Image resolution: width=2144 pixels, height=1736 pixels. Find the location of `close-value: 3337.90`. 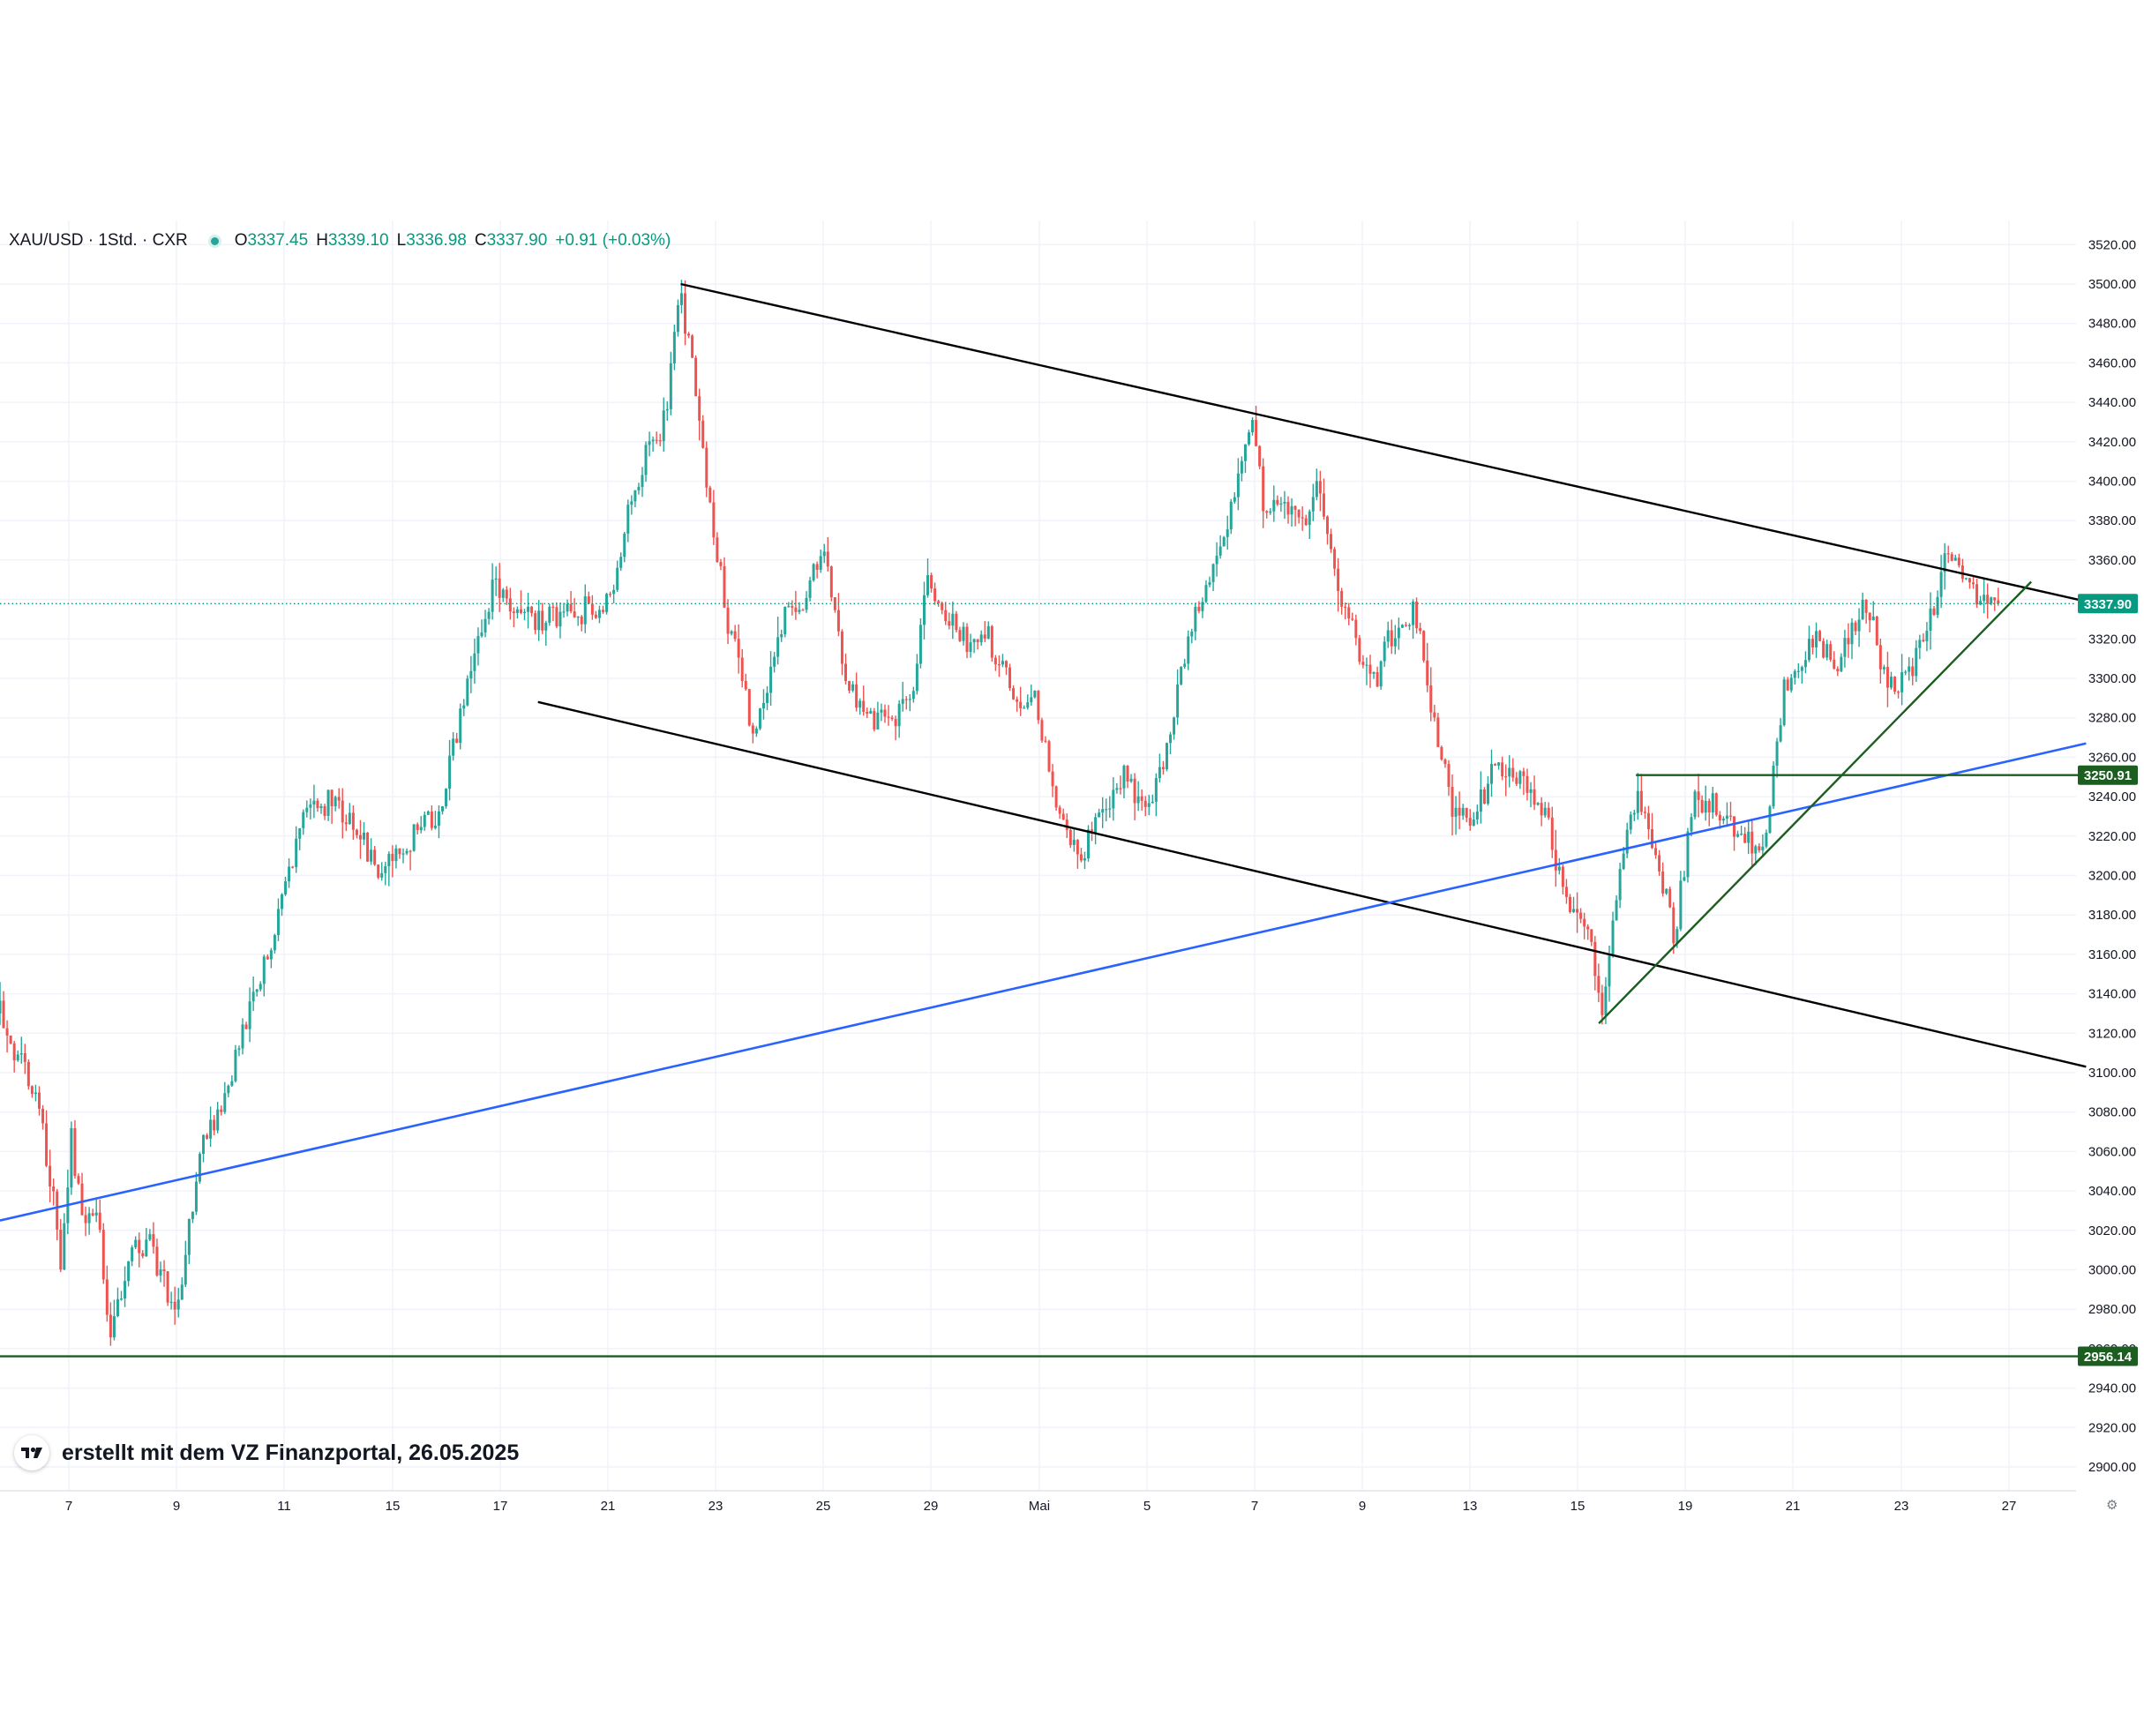

close-value: 3337.90 is located at coordinates (517, 240).